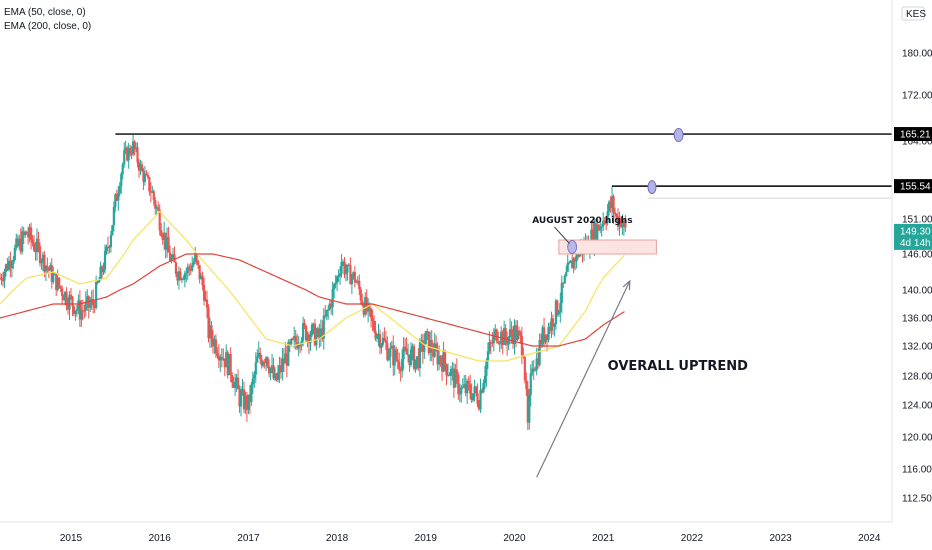 This screenshot has height=550, width=932. What do you see at coordinates (446, 532) in the screenshot?
I see `time-axis: 2015 2016 2017 2018 2019 2020 2021 2022 2023 2024` at bounding box center [446, 532].